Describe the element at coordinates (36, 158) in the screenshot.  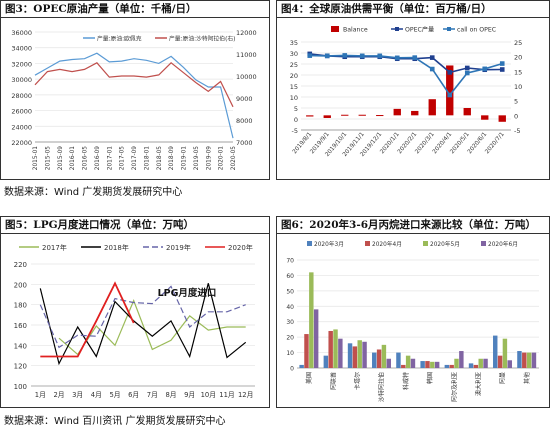
I see `x-tick-label: 2015-01` at that location.